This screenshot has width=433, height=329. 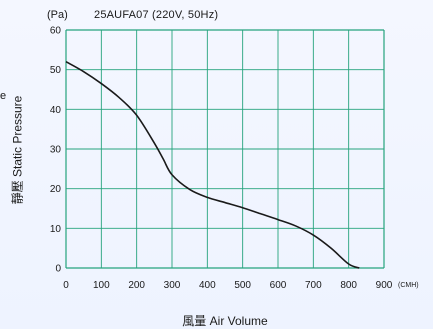 What do you see at coordinates (56, 189) in the screenshot?
I see `y-tick-label-20: 20` at bounding box center [56, 189].